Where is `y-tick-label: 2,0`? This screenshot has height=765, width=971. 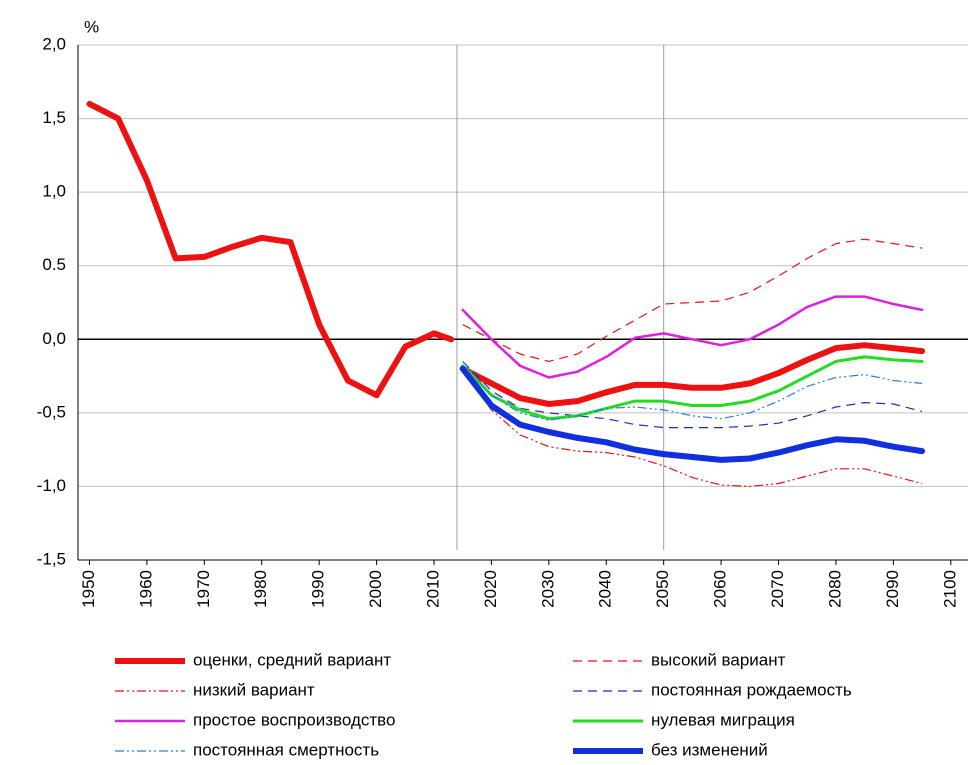
y-tick-label: 2,0 is located at coordinates (54, 43).